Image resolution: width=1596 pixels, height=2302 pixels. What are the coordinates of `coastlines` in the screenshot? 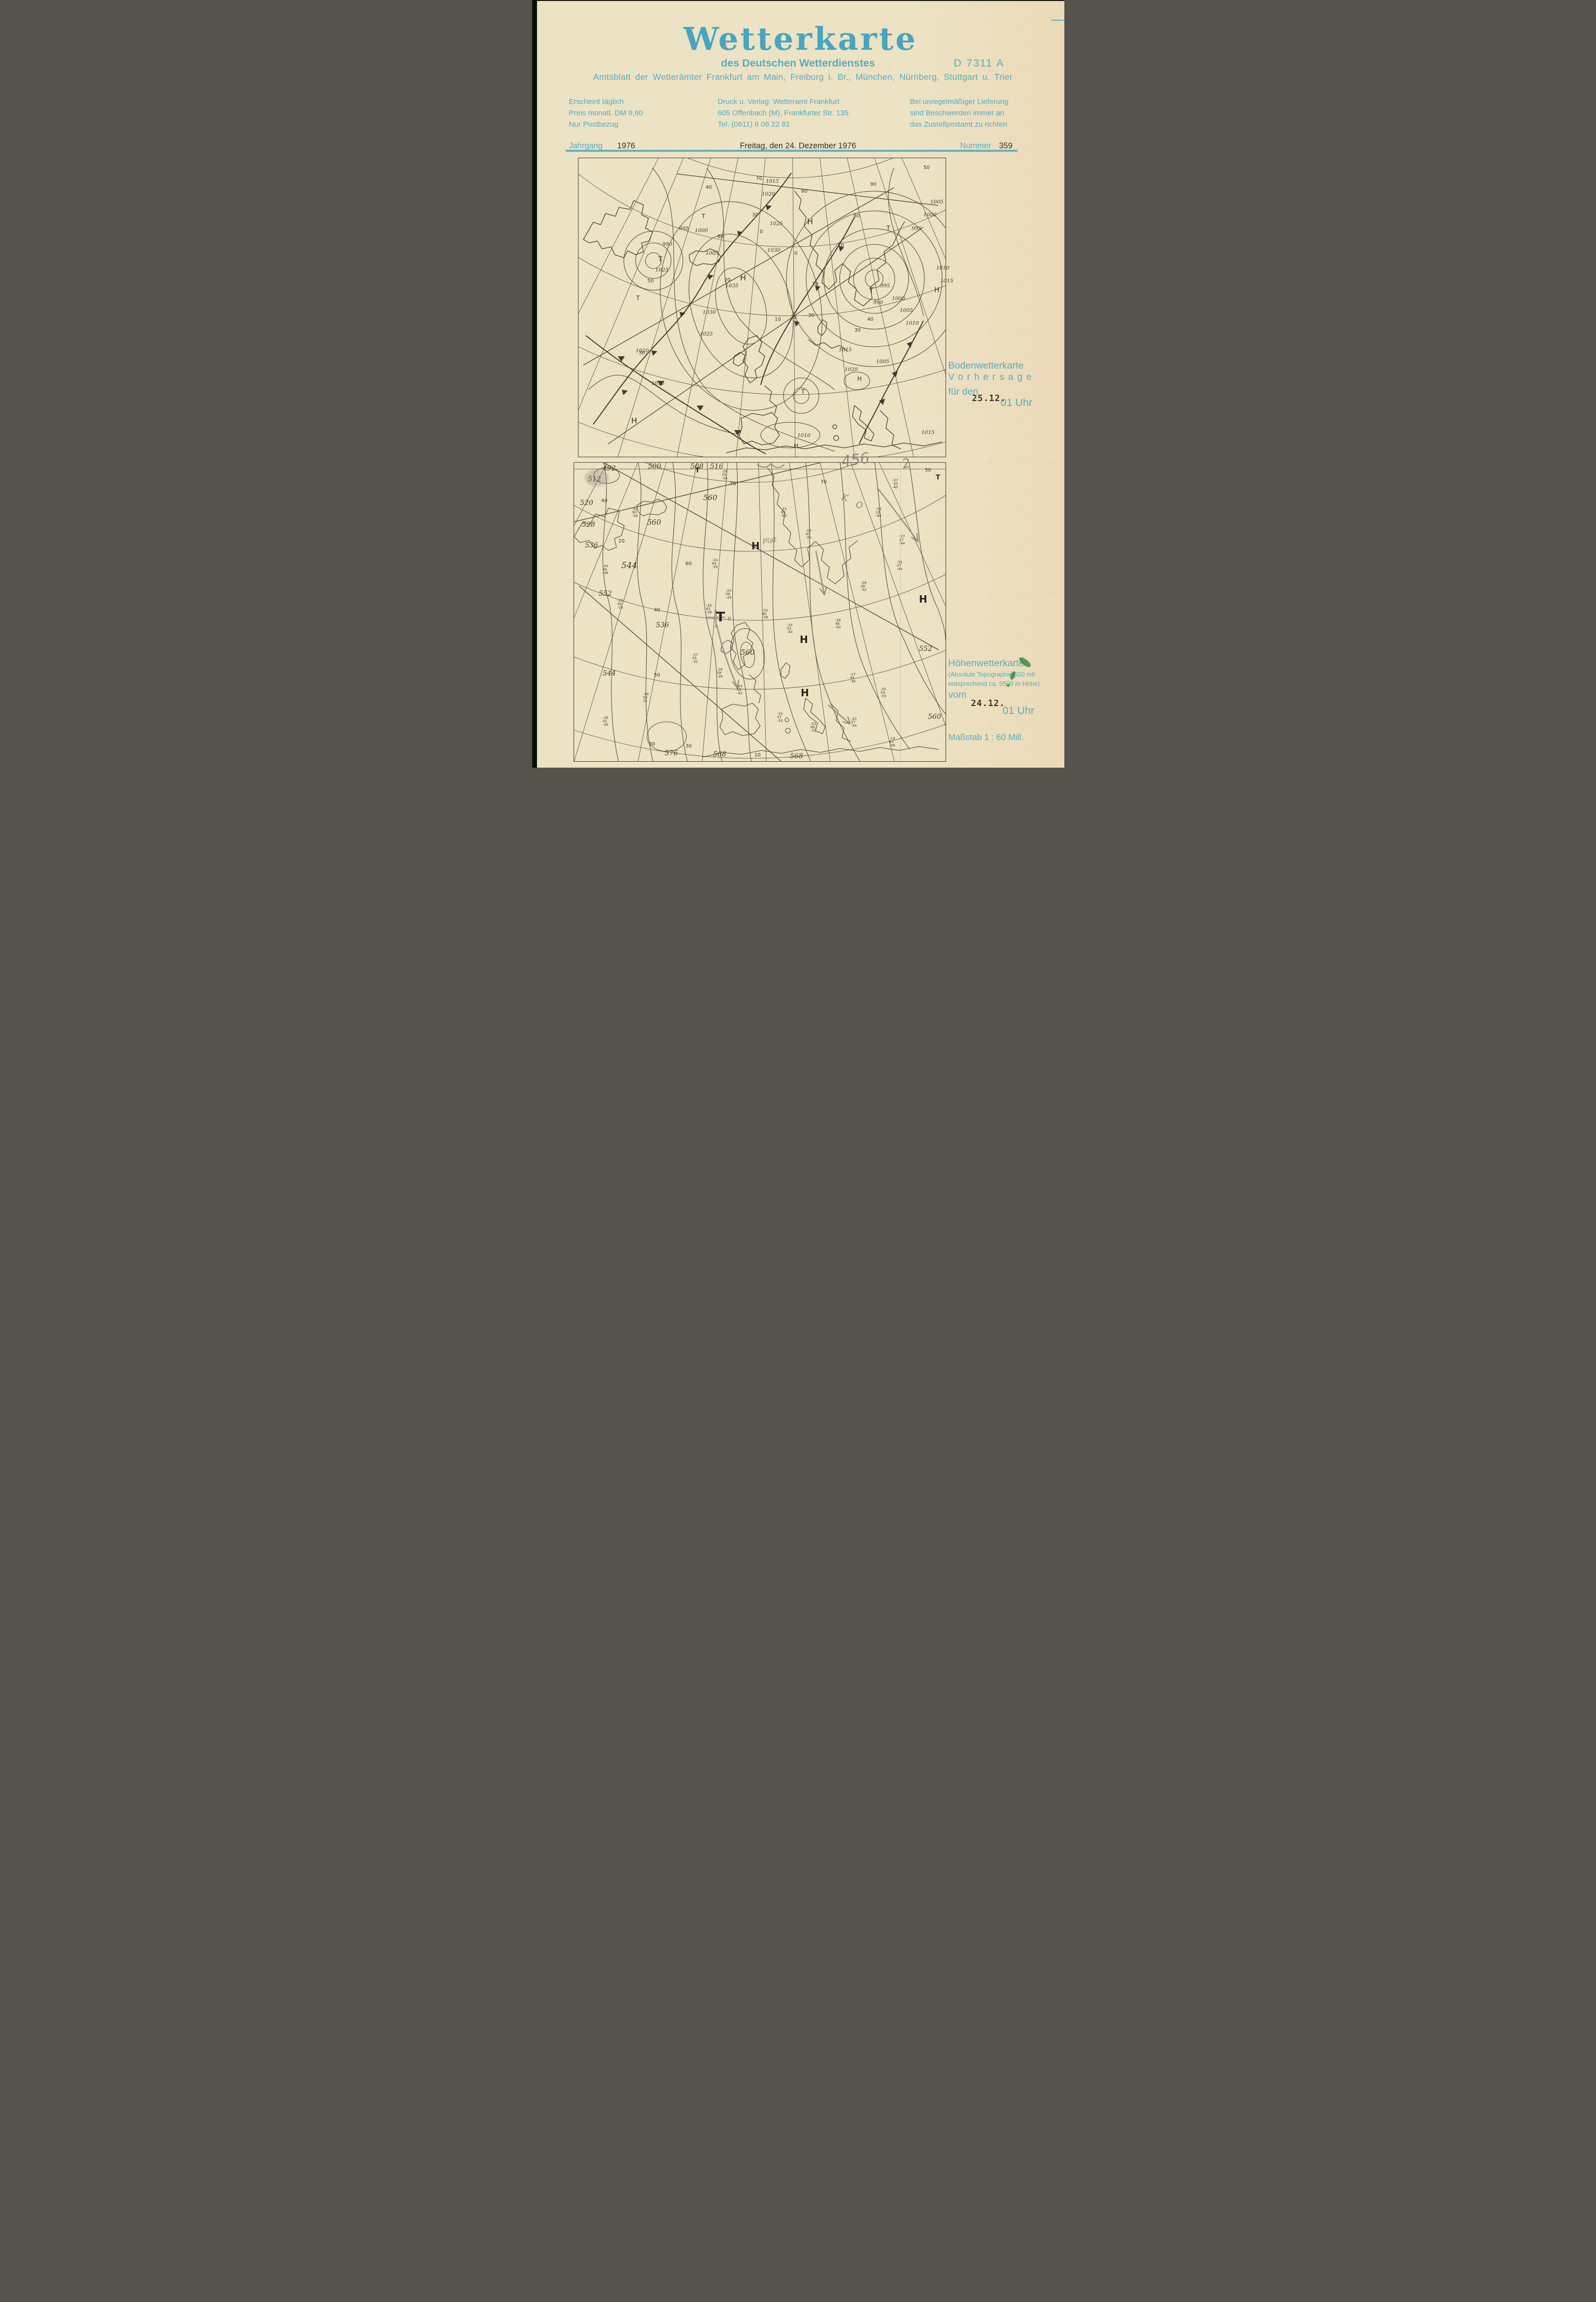 It's located at (756, 612).